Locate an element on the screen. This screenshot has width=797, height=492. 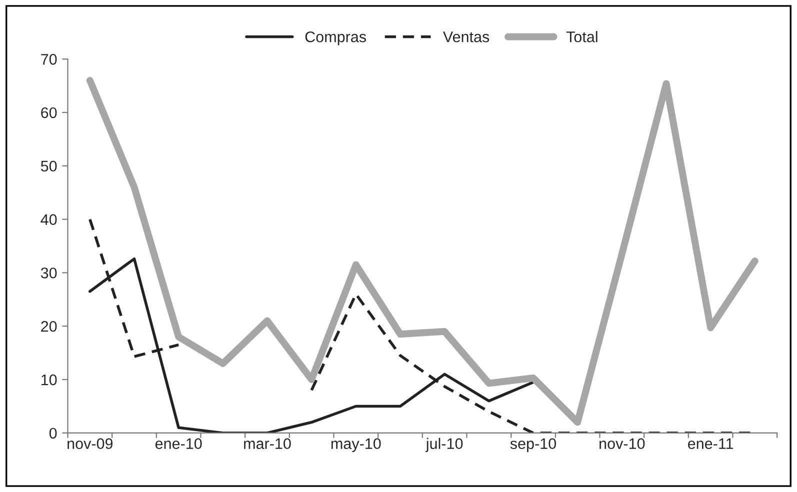
y-tick-label: 0 is located at coordinates (53, 433).